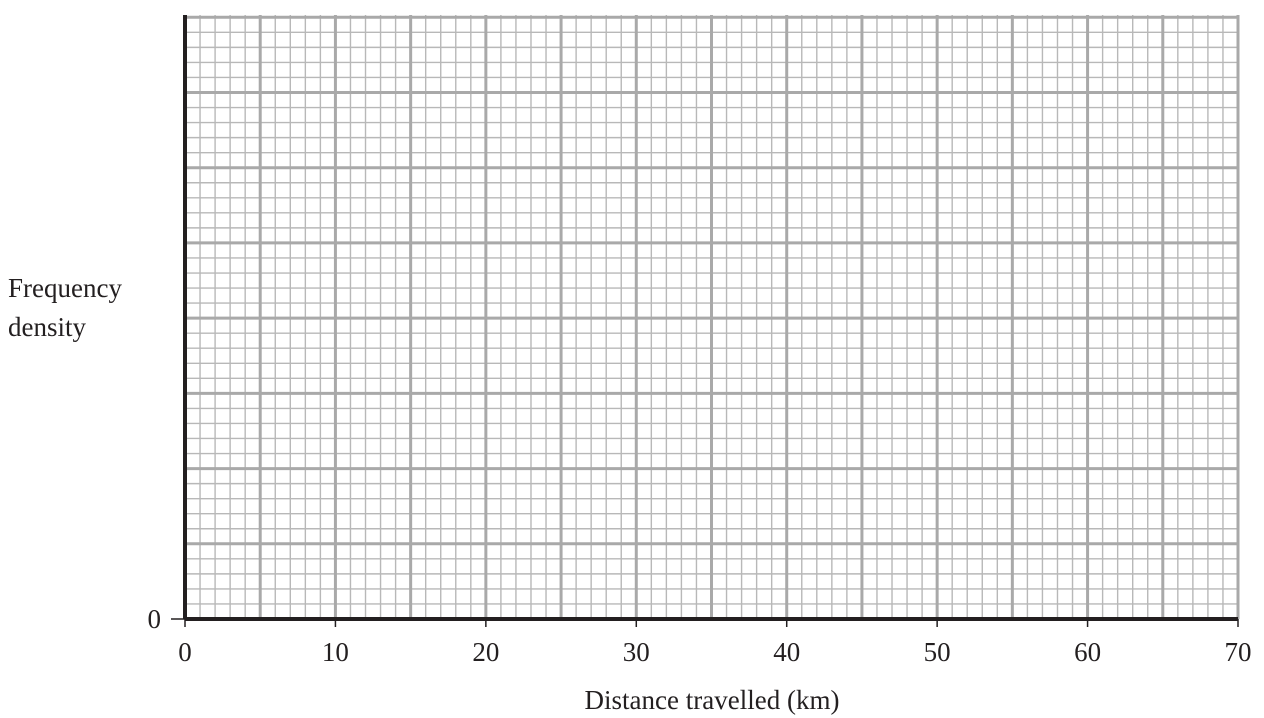 The width and height of the screenshot is (1264, 718). I want to click on x-tick-label-50: 50, so click(937, 652).